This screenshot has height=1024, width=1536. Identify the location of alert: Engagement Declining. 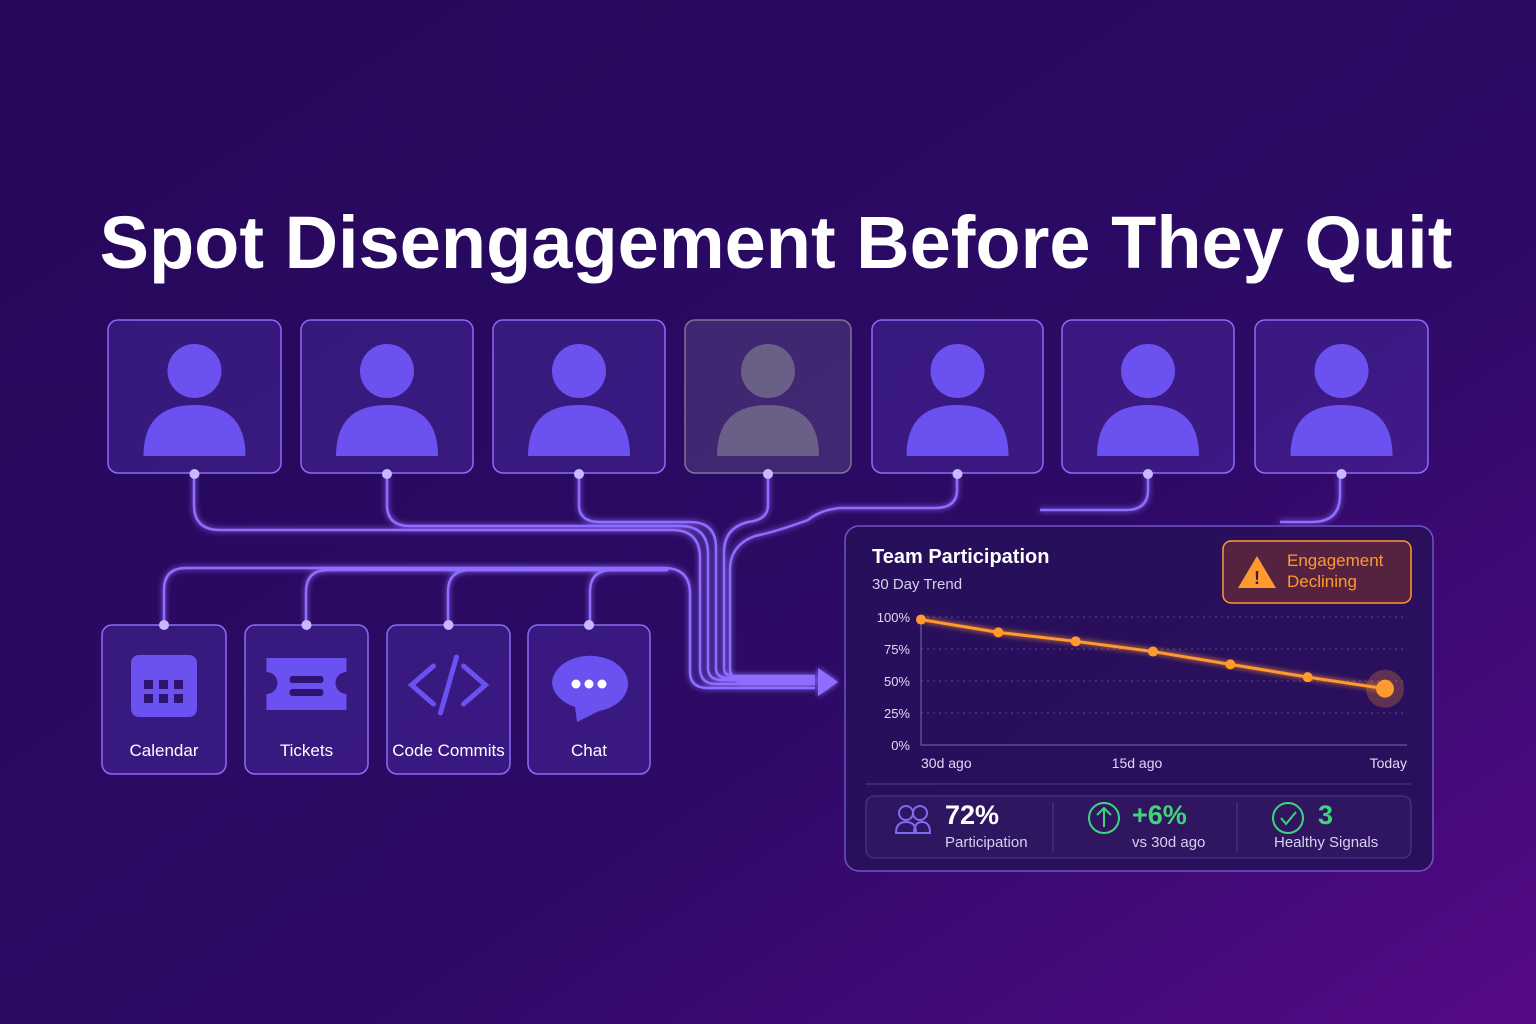
(1335, 571).